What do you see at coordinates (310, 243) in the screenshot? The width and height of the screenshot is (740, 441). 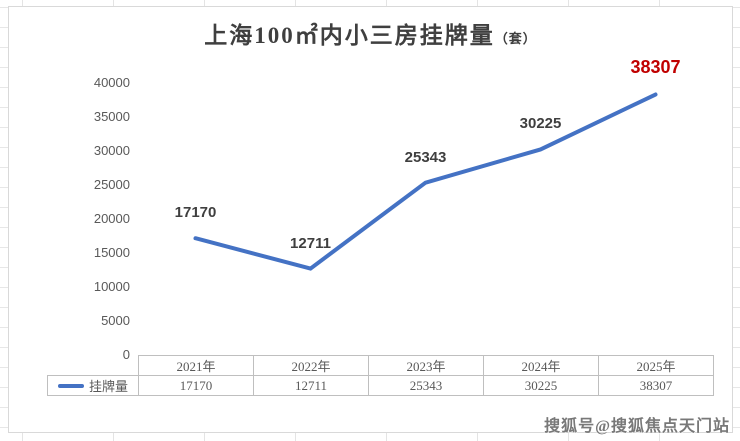 I see `data-label: 12711` at bounding box center [310, 243].